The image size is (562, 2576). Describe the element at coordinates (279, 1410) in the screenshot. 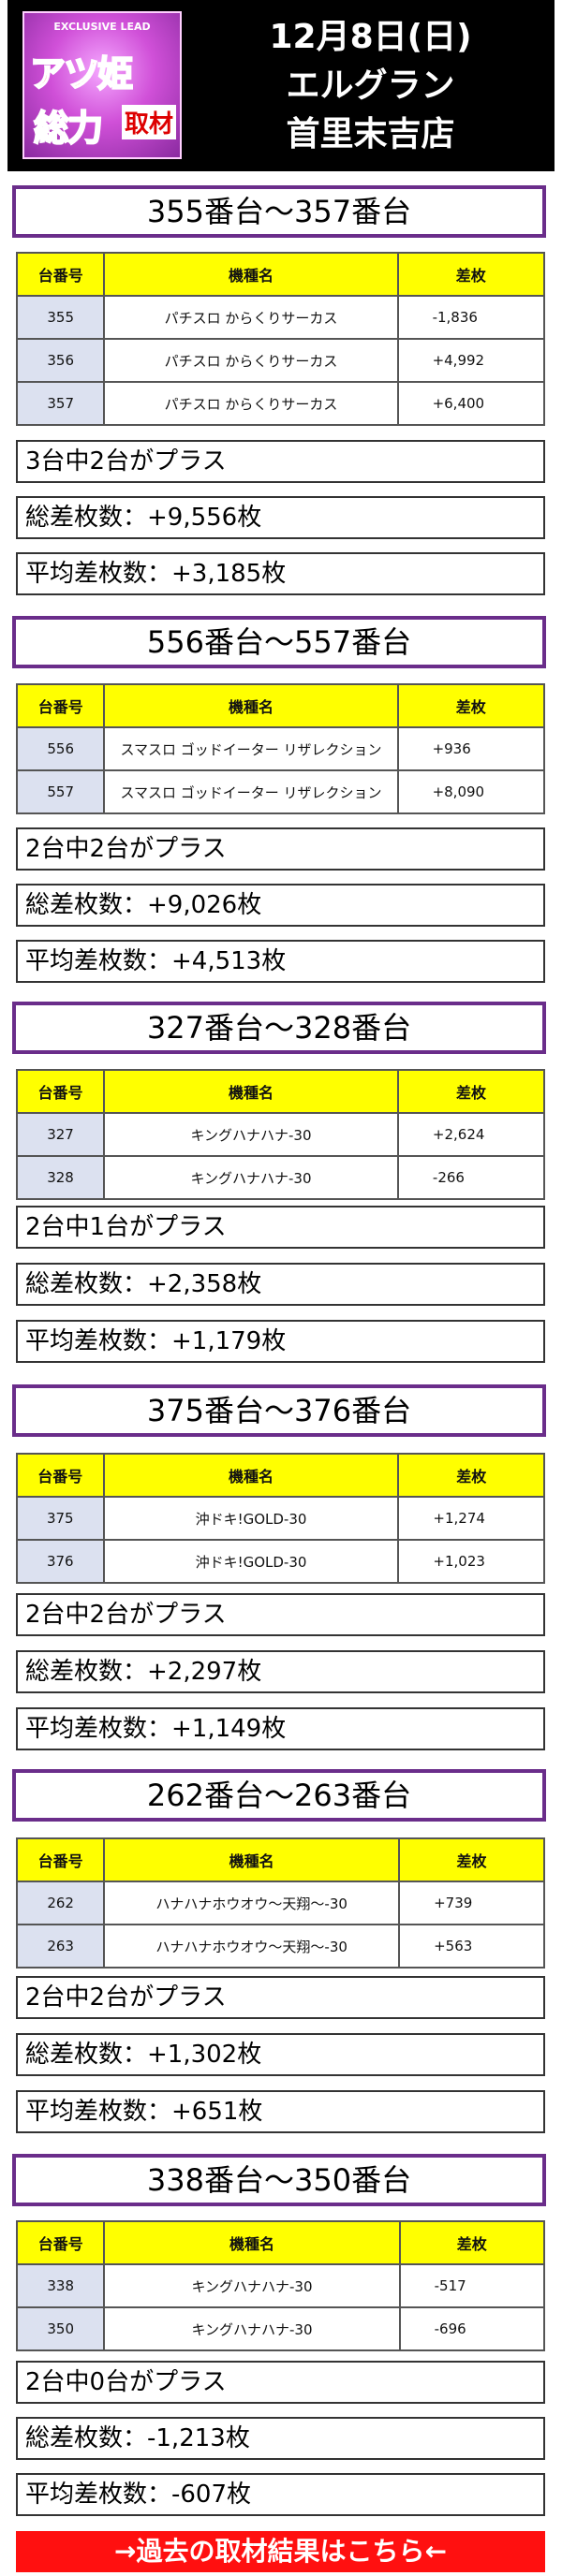

I see `section-title: 375番台～376番台` at that location.